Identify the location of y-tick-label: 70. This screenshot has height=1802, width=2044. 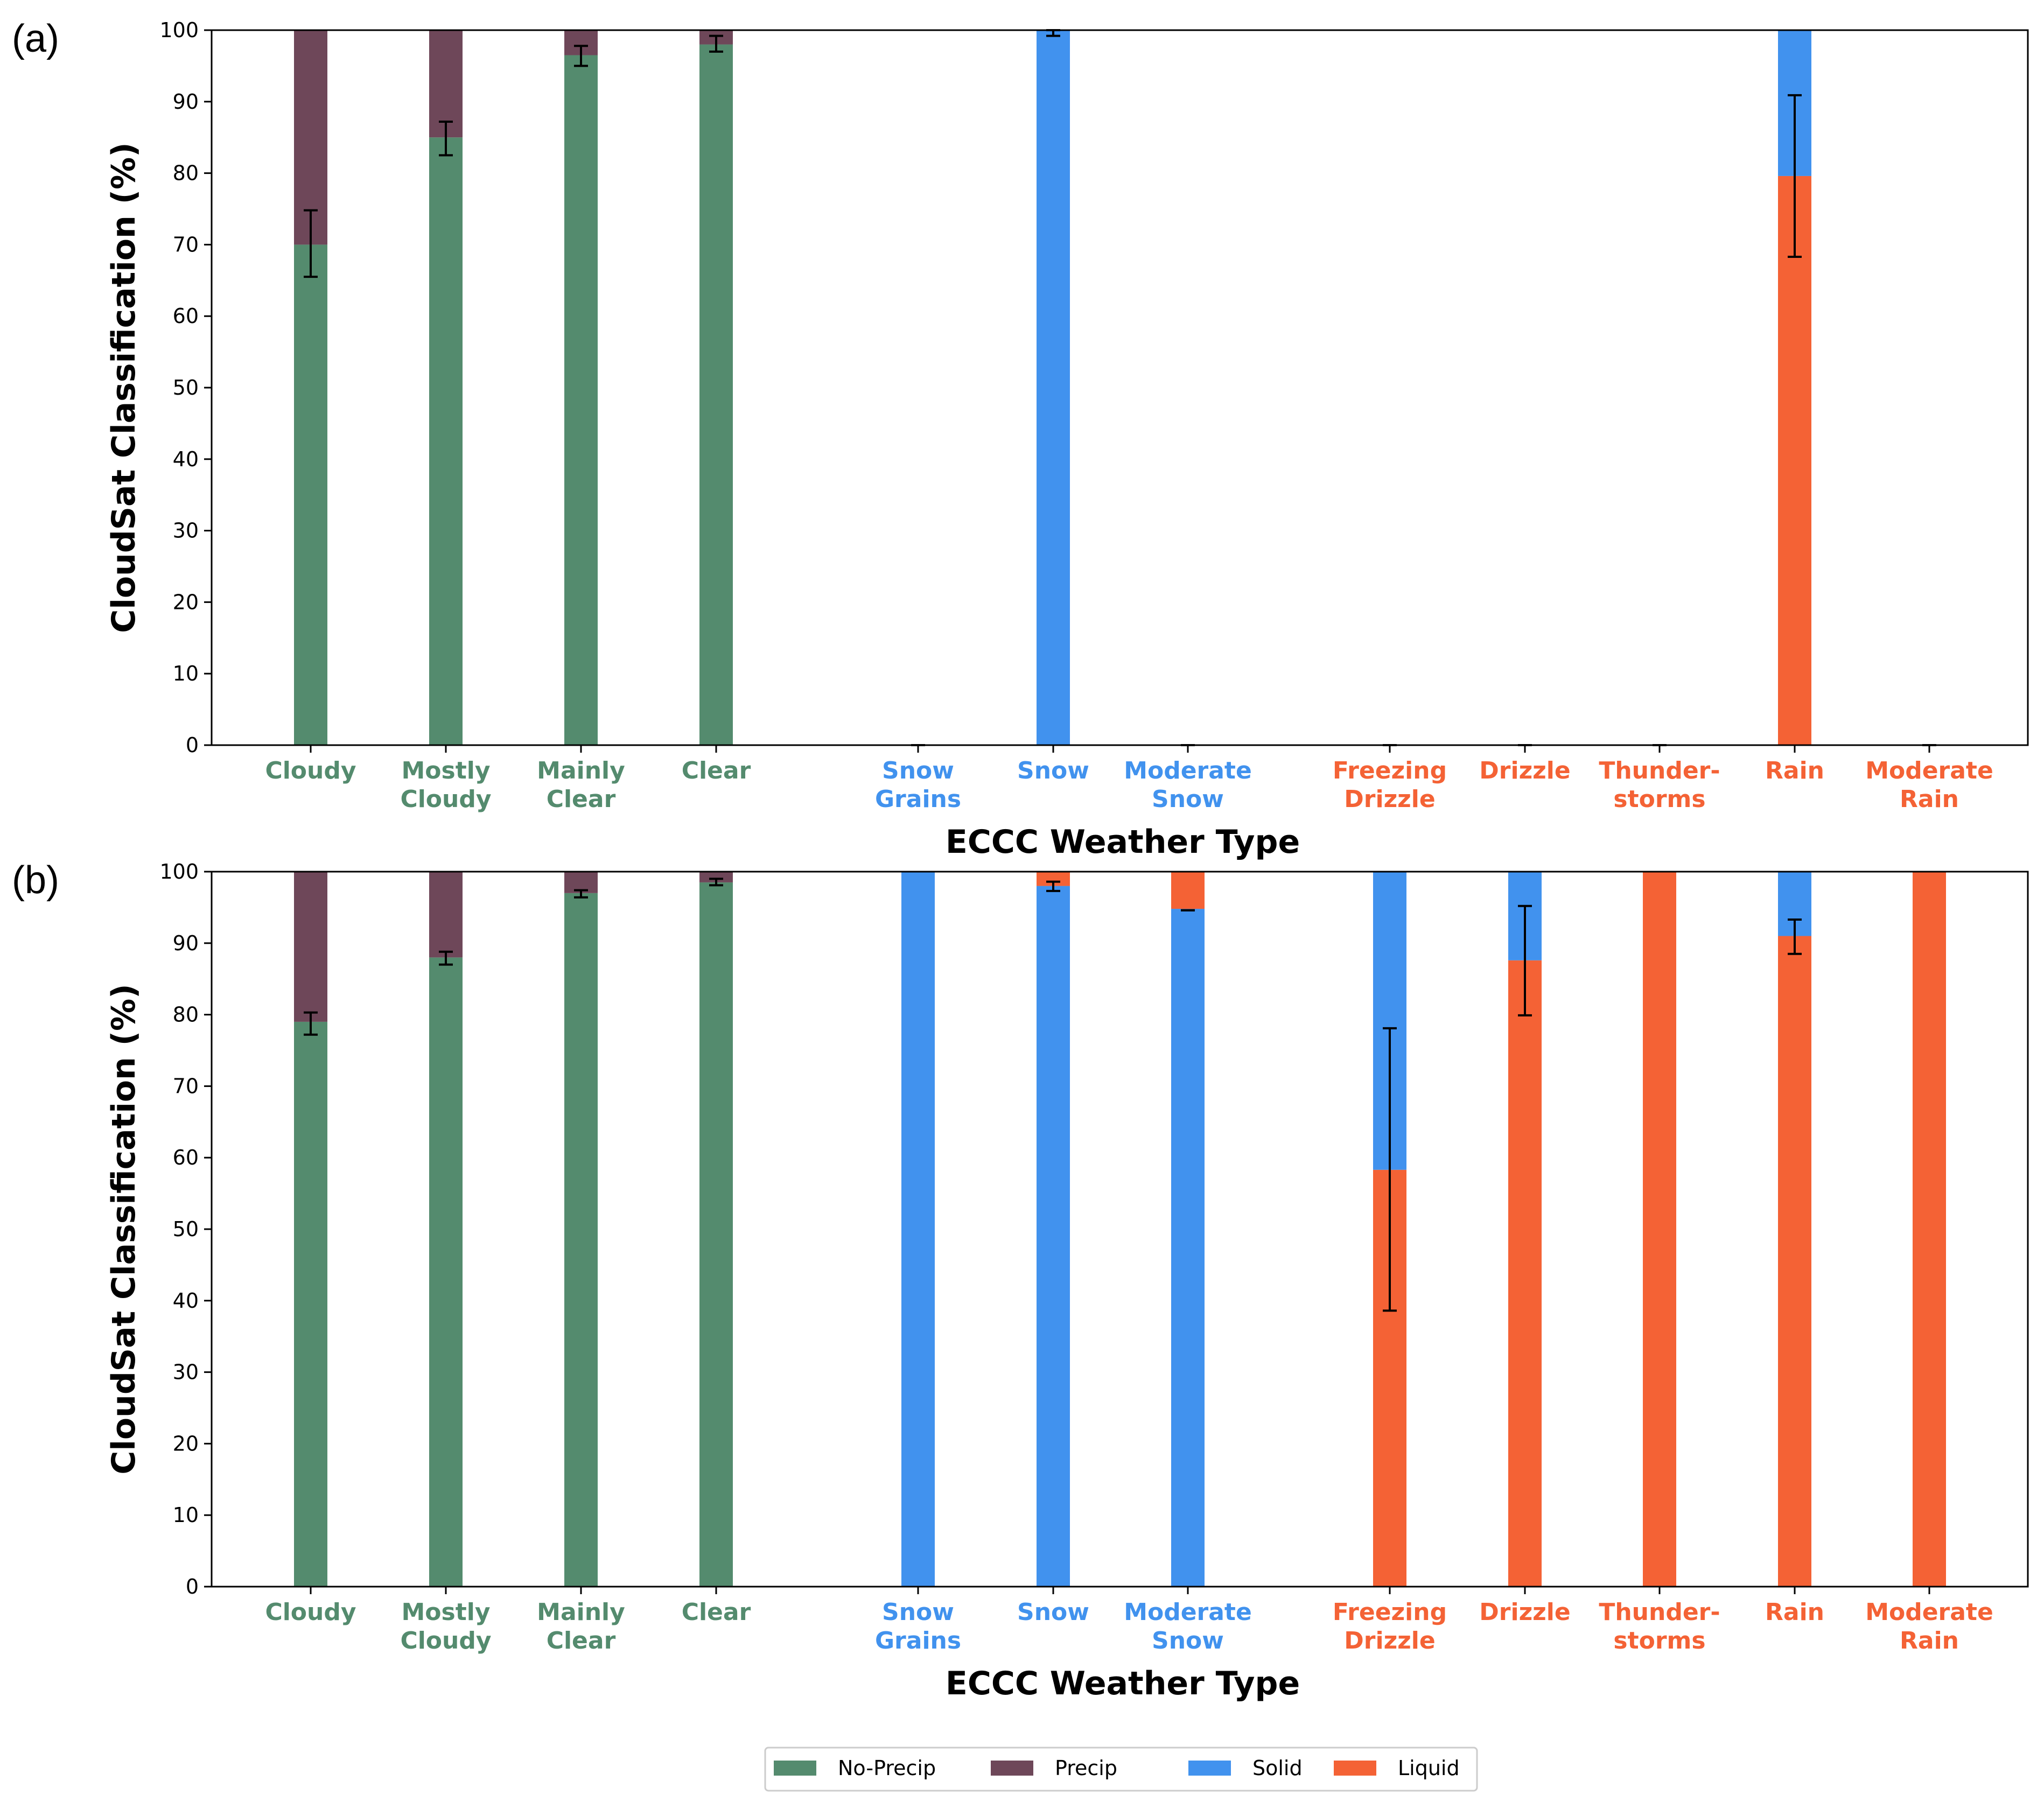
(186, 1086).